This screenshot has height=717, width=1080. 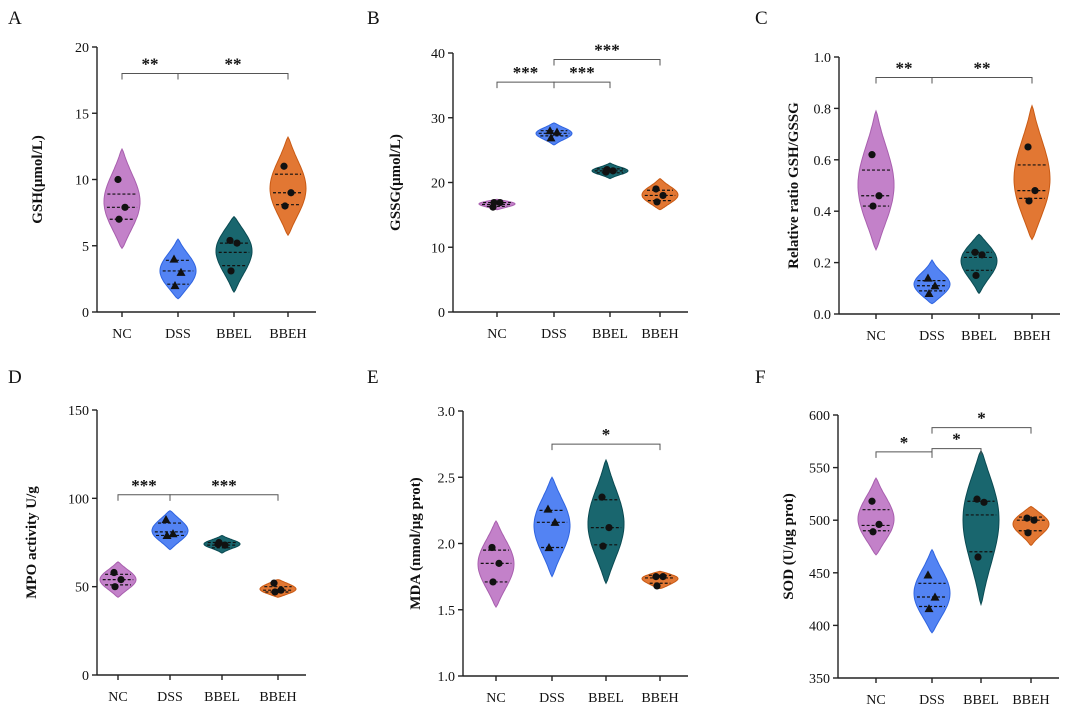 I want to click on y-axis-title: Relative ratio GSH/GSSG, so click(x=794, y=185).